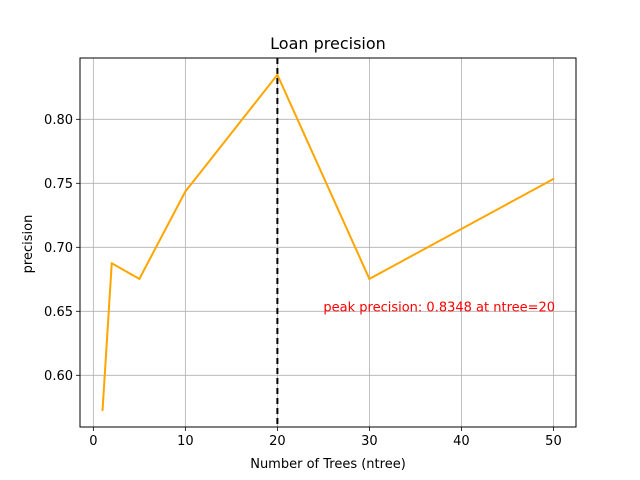 The height and width of the screenshot is (480, 640). I want to click on x-tick-label: 0, so click(93, 441).